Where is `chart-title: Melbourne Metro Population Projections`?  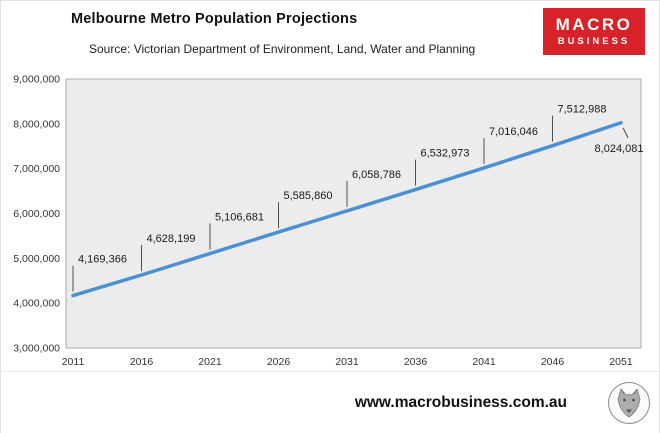 chart-title: Melbourne Metro Population Projections is located at coordinates (214, 19).